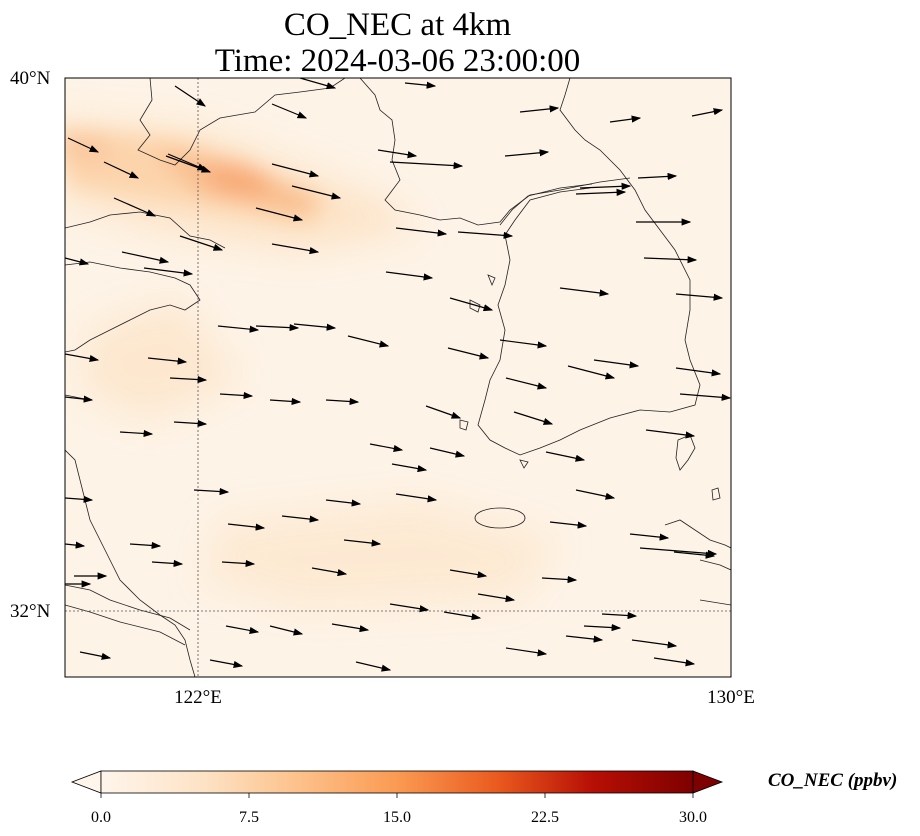 The image size is (920, 836). Describe the element at coordinates (708, 782) in the screenshot. I see `colorbar-extend-max` at that location.